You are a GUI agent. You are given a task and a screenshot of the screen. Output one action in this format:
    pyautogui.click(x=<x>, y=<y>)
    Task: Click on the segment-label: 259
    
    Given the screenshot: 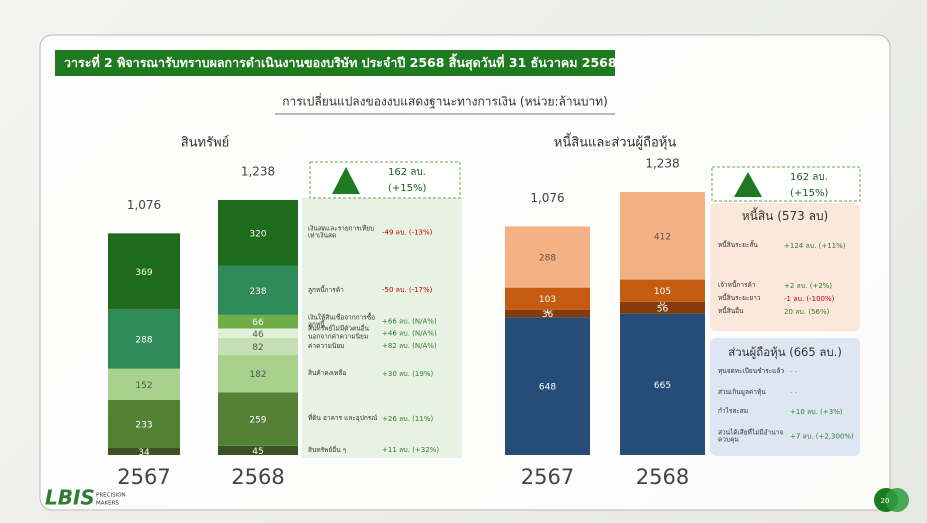 What is the action you would take?
    pyautogui.click(x=257, y=421)
    